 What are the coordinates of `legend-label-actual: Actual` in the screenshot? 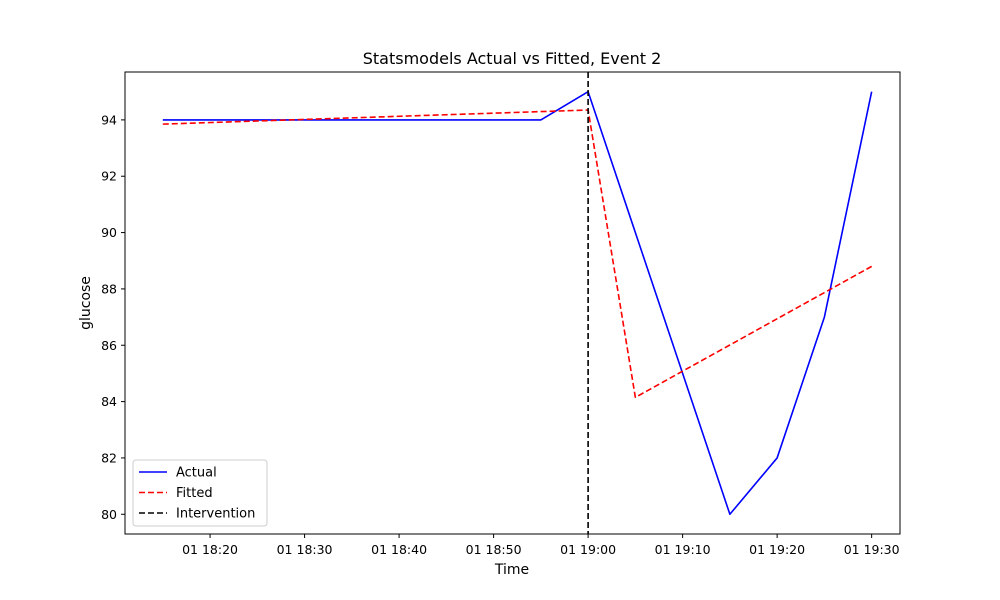 It's located at (196, 473).